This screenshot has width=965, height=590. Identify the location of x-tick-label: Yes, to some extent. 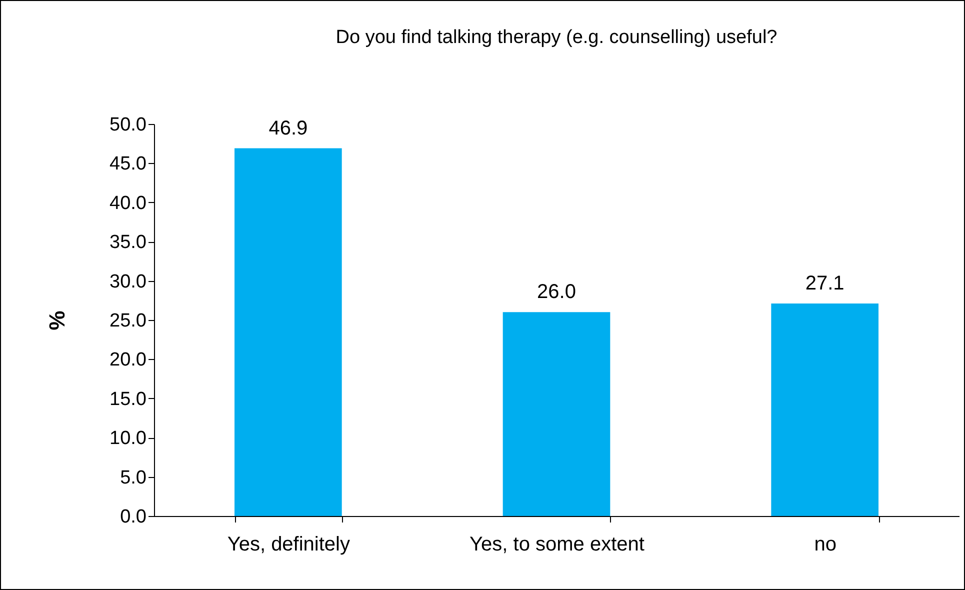
(557, 545).